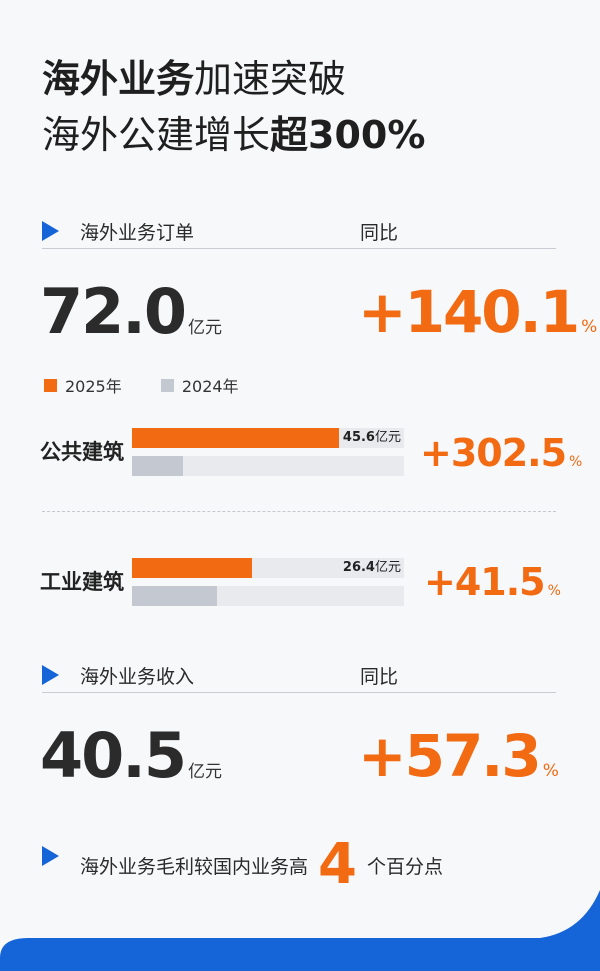 This screenshot has width=600, height=971. I want to click on margin-note-suffix: 个百分点, so click(404, 866).